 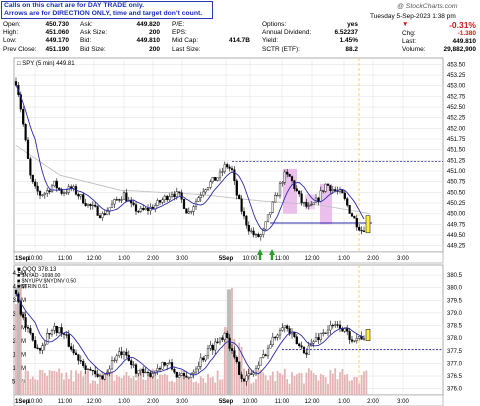 What do you see at coordinates (287, 33) in the screenshot?
I see `quote-key: Annual Dividend:` at bounding box center [287, 33].